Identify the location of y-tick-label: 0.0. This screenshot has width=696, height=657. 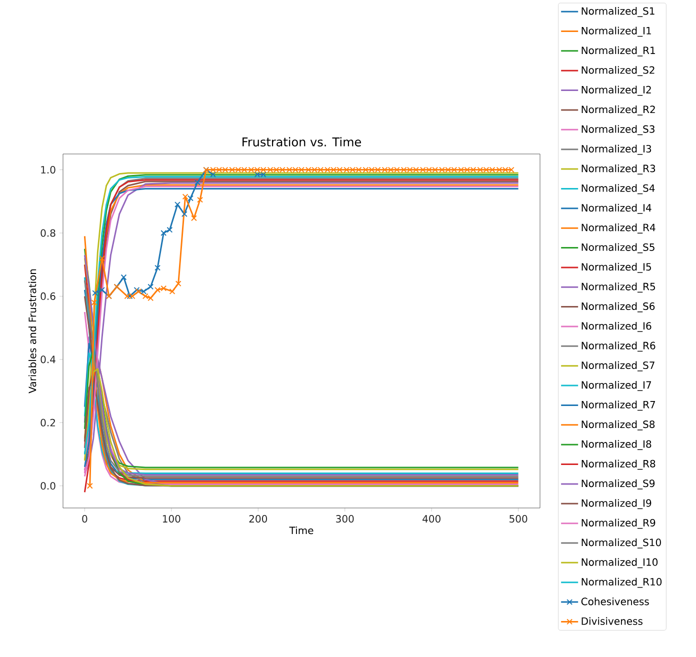
(48, 486).